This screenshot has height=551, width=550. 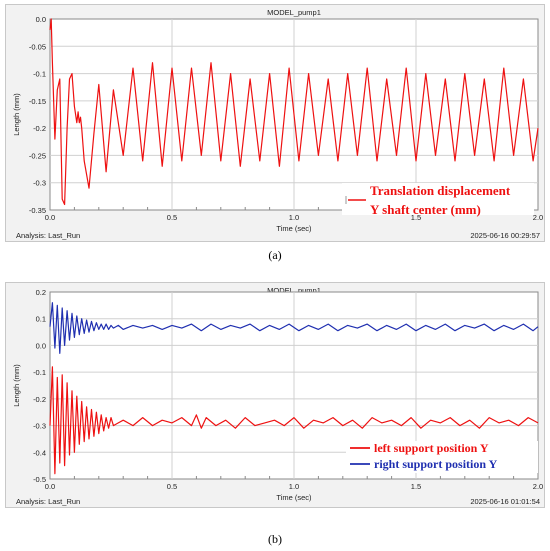 What do you see at coordinates (41, 292) in the screenshot?
I see `y-tick-label: 0.2` at bounding box center [41, 292].